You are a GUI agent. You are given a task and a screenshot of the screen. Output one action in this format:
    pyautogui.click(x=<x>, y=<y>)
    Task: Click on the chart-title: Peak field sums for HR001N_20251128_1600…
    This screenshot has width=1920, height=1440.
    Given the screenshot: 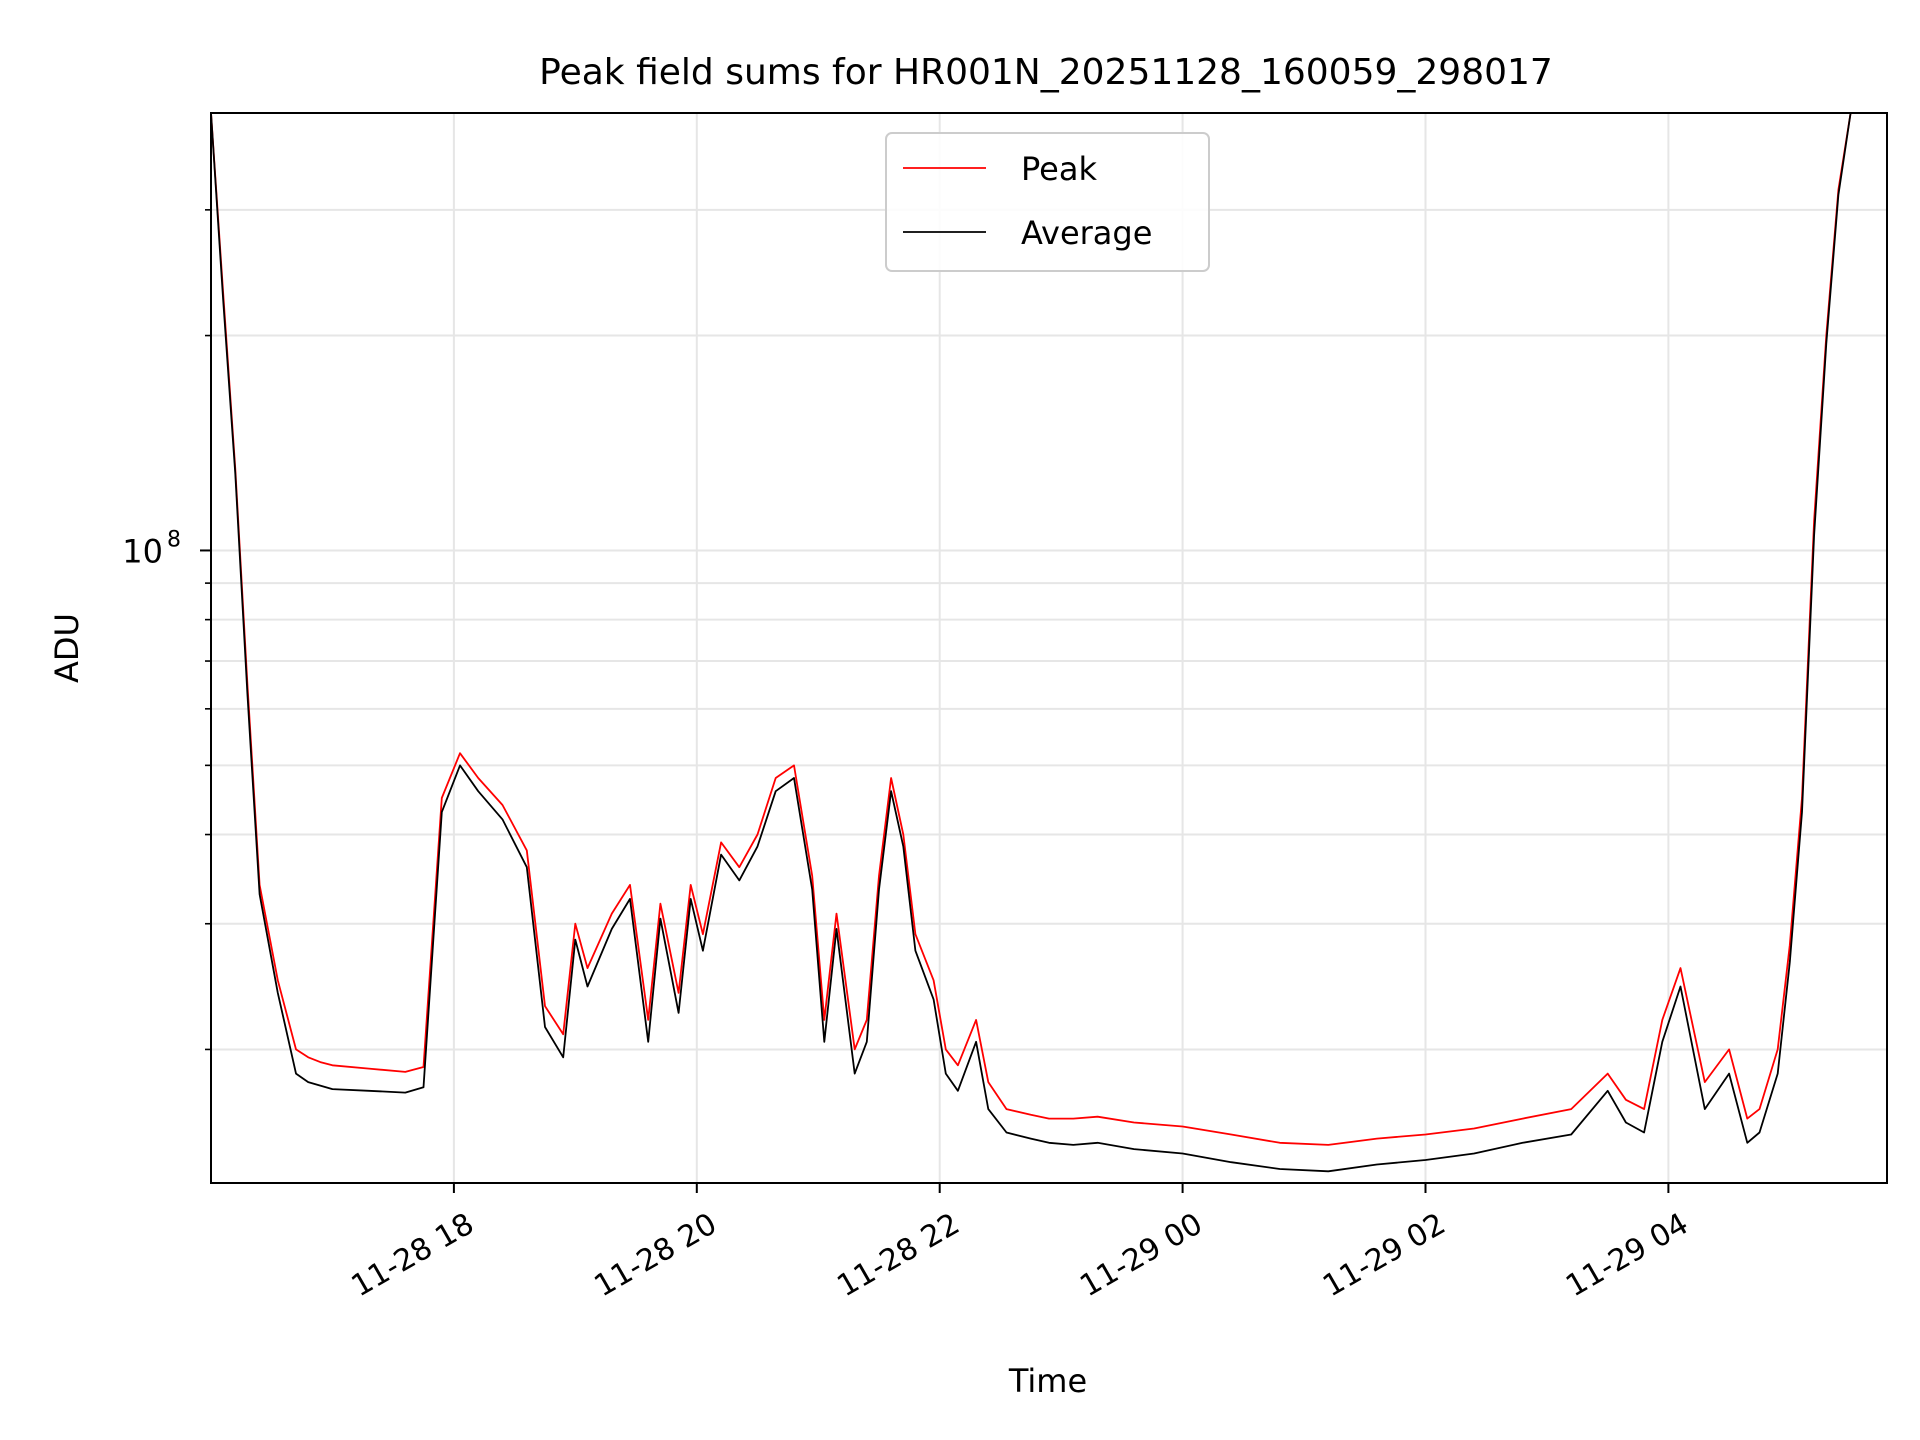 What is the action you would take?
    pyautogui.click(x=1046, y=72)
    